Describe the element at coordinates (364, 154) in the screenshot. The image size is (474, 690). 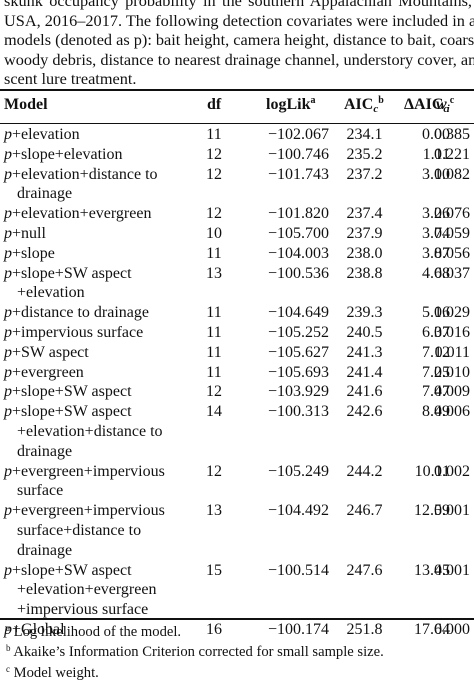
I see `cell-aic: 235.2` at that location.